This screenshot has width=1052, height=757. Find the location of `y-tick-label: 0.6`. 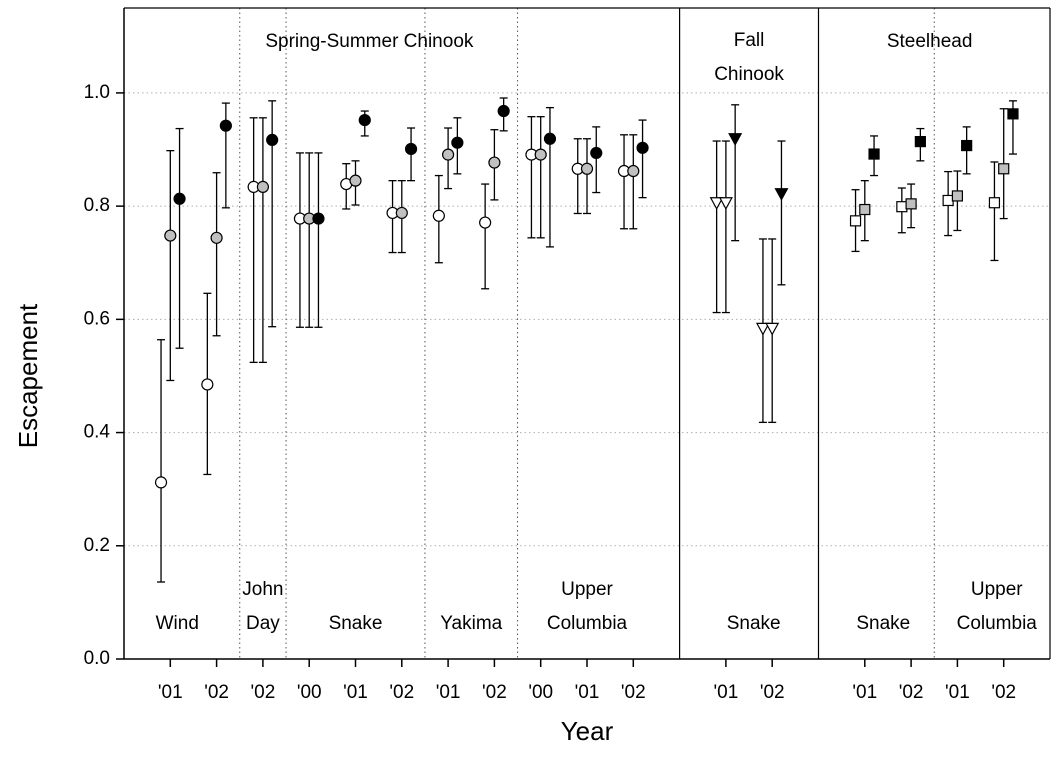

y-tick-label: 0.6 is located at coordinates (97, 318).